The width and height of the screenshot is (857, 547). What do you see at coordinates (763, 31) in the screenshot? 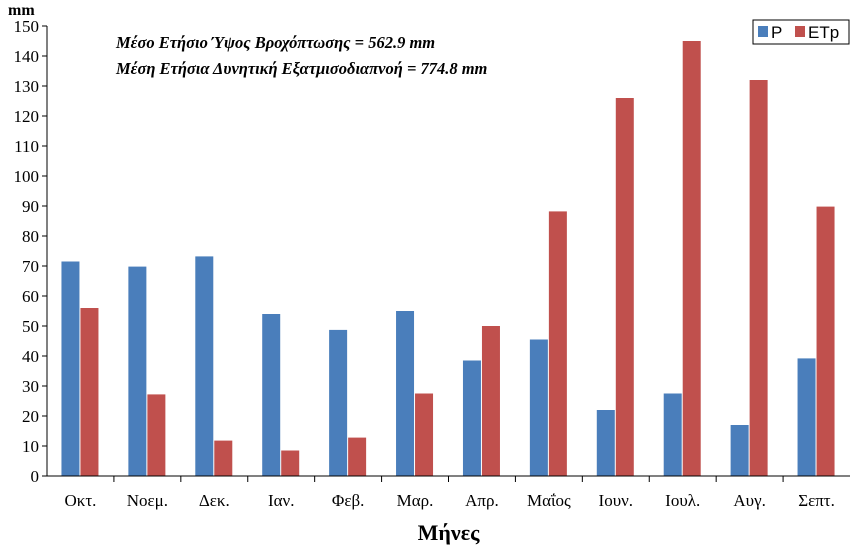
I see `legend-swatch-p` at bounding box center [763, 31].